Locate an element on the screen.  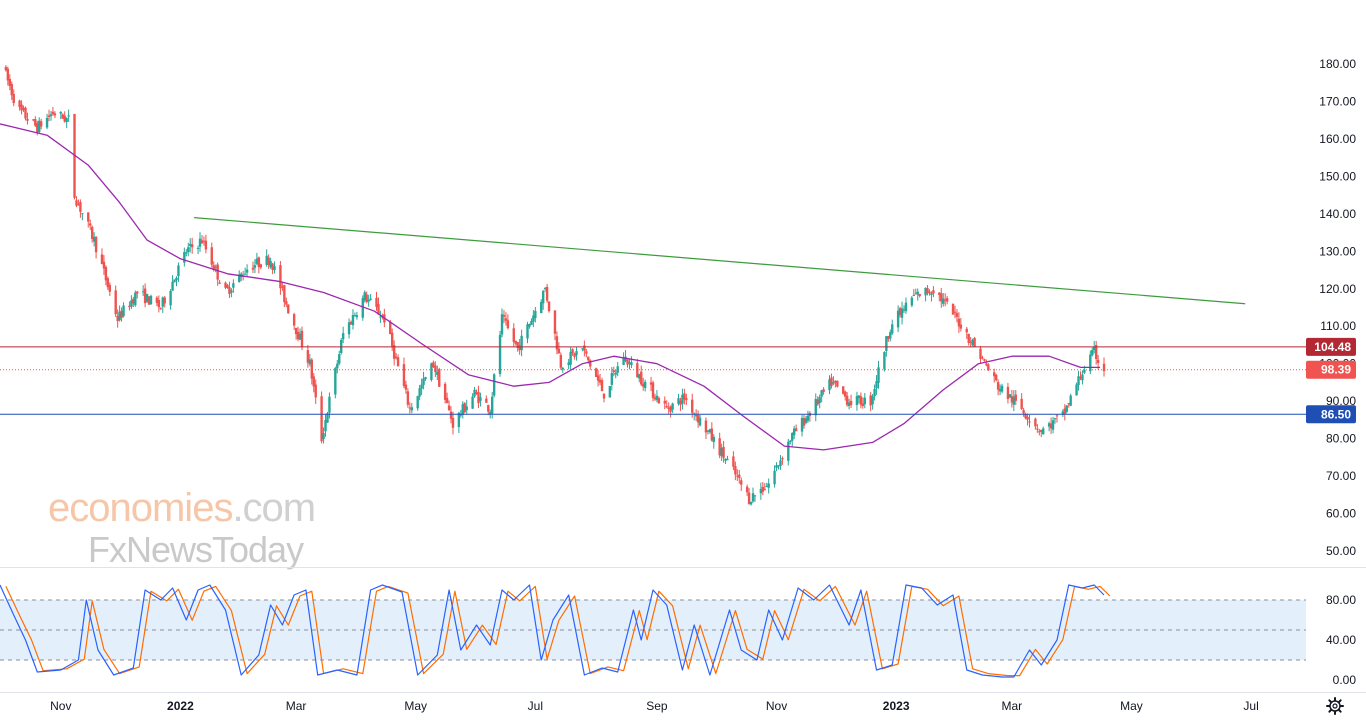
time-axis: Nov 2022 Mar May Jul Sep Nov 2023 Mar May Jul is located at coordinates (654, 706).